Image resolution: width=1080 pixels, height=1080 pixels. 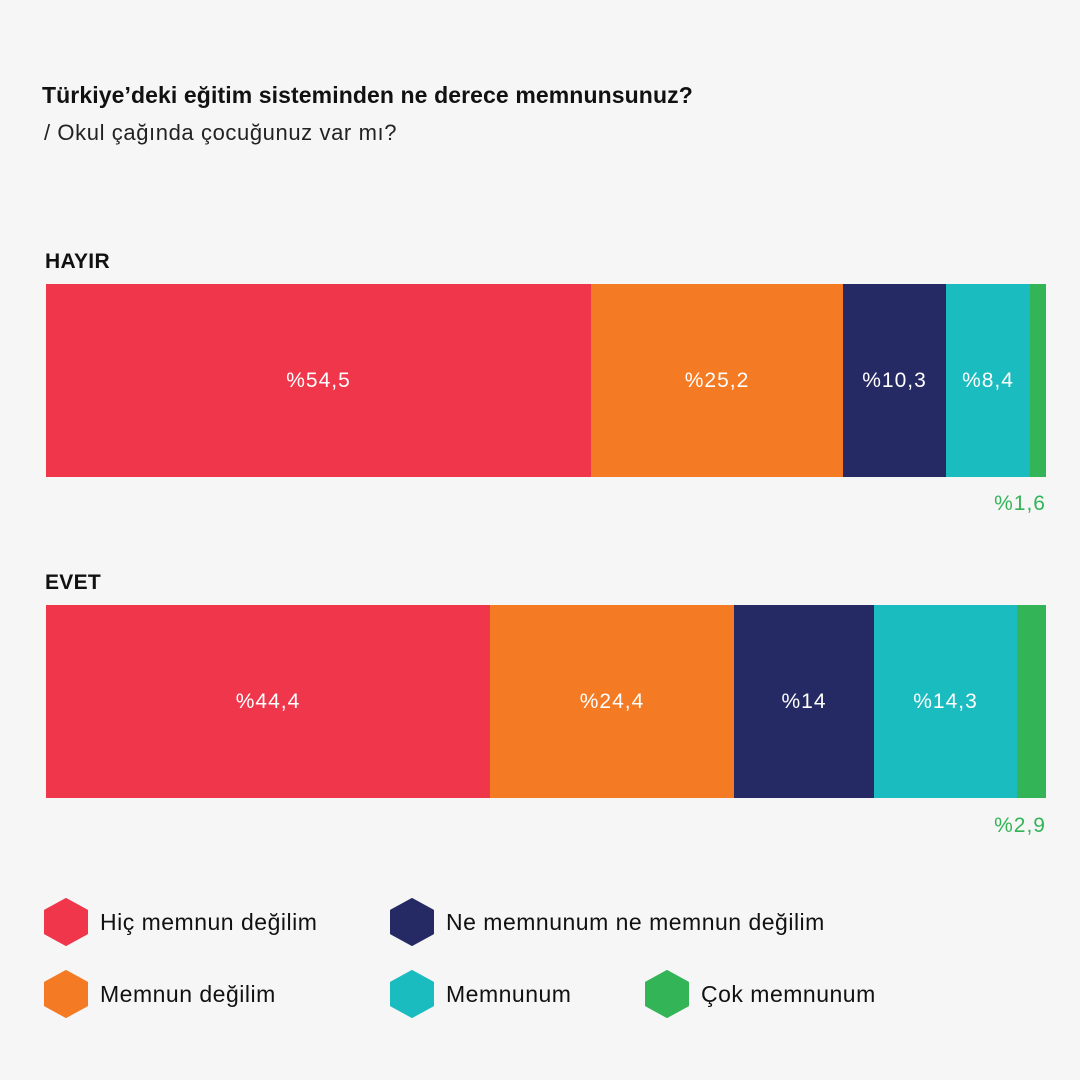 I want to click on group-label-evet: EVET, so click(x=73, y=582).